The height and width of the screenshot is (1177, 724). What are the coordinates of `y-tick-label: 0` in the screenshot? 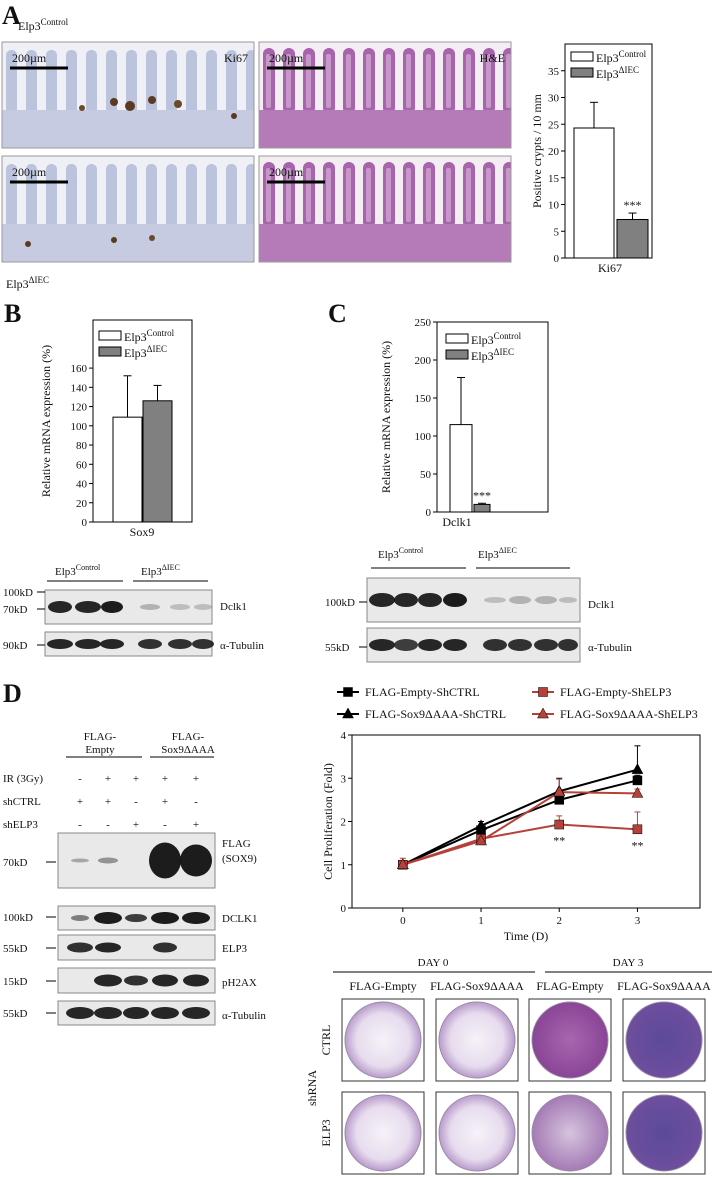 It's located at (85, 523).